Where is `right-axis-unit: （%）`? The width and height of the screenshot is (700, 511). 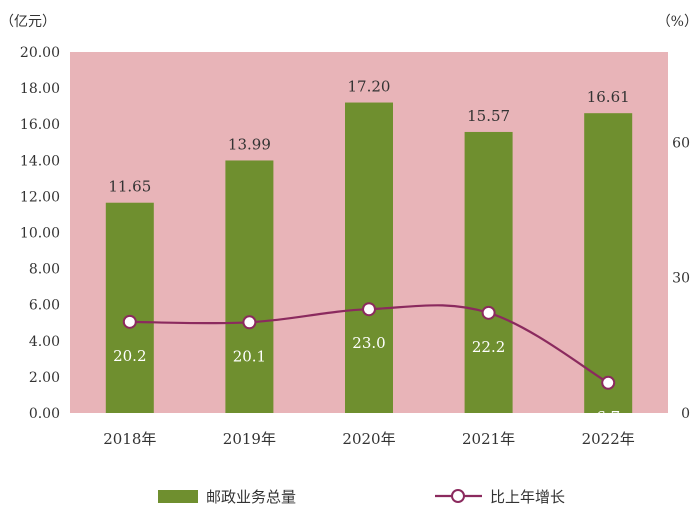 right-axis-unit: （%） is located at coordinates (677, 22).